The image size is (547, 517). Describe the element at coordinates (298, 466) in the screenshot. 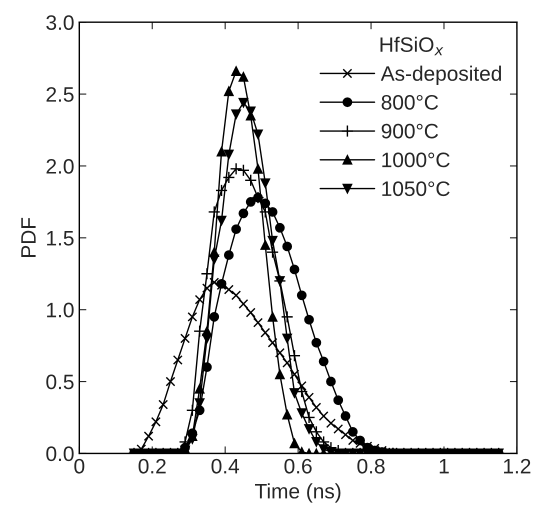

I see `x-tick-label: 0.6` at that location.